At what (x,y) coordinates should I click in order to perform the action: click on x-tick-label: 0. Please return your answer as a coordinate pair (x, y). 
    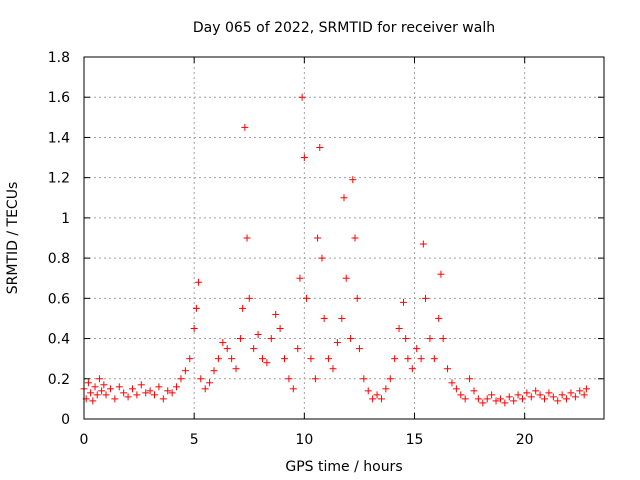
    Looking at the image, I should click on (84, 440).